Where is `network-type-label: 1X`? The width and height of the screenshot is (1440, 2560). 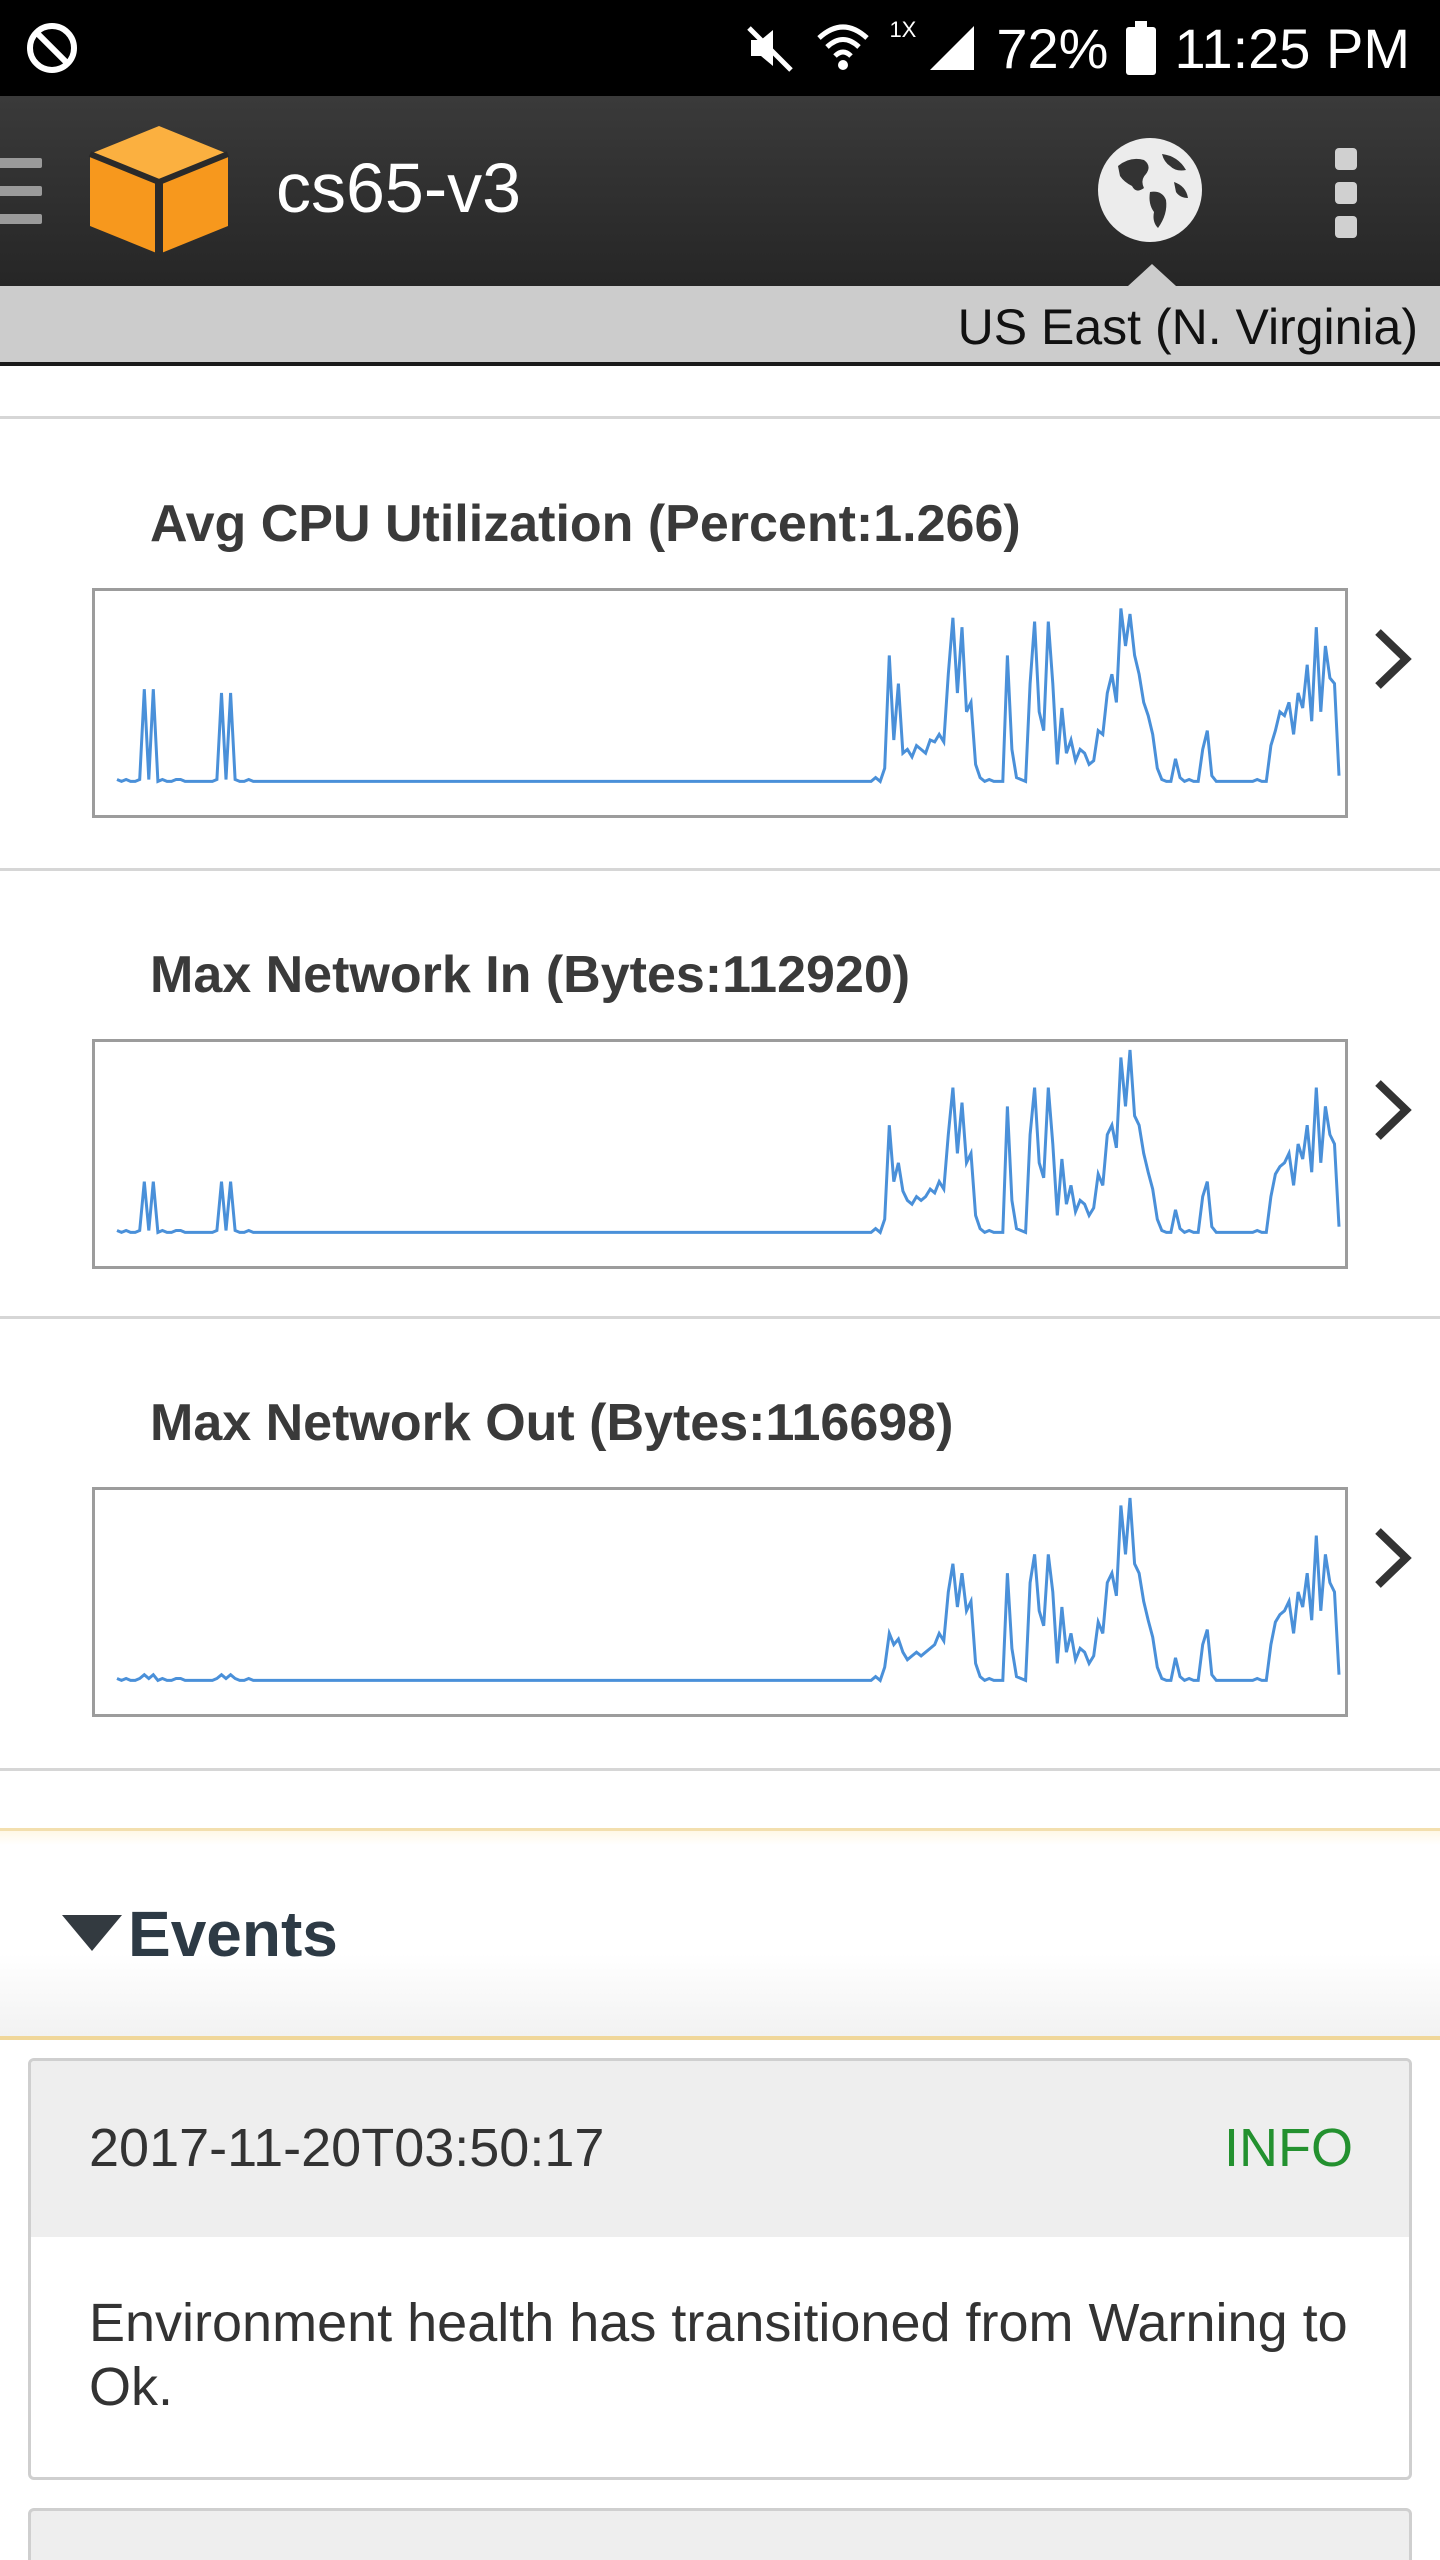 network-type-label: 1X is located at coordinates (903, 29).